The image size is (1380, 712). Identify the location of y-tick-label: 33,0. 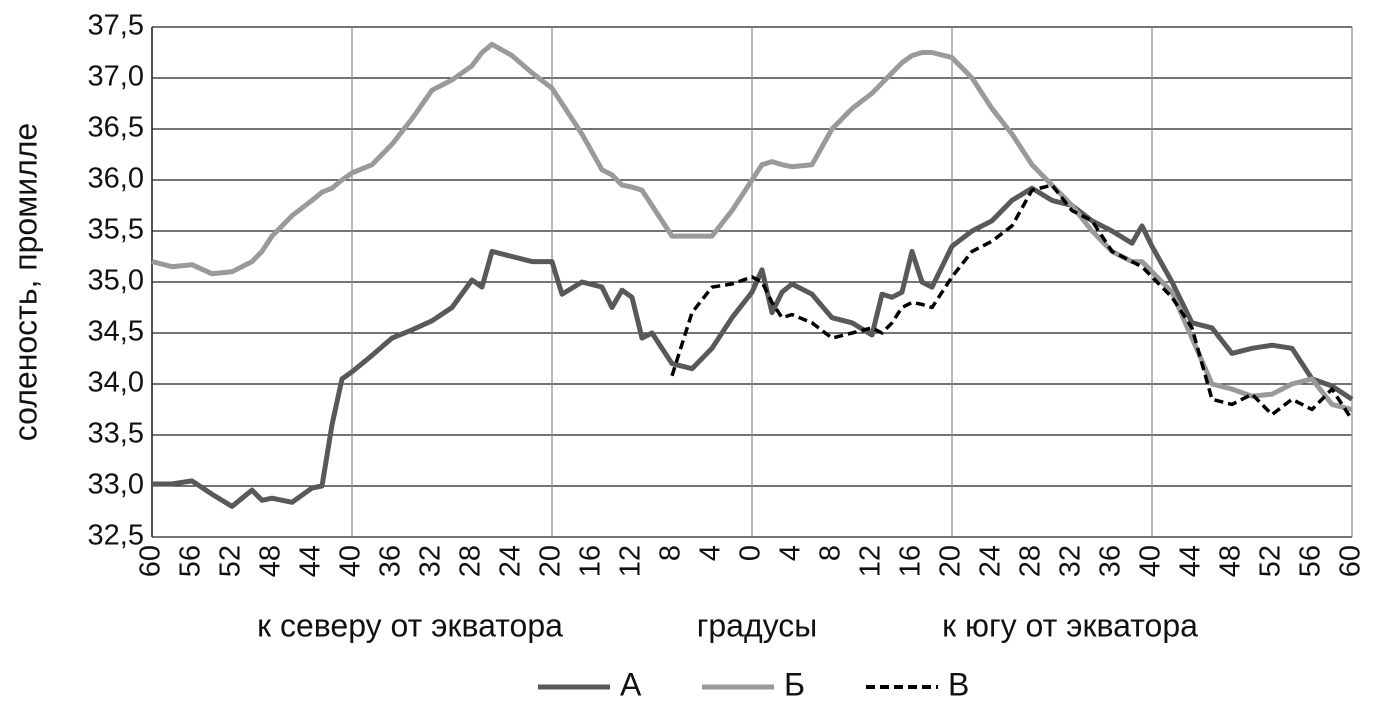
(116, 485).